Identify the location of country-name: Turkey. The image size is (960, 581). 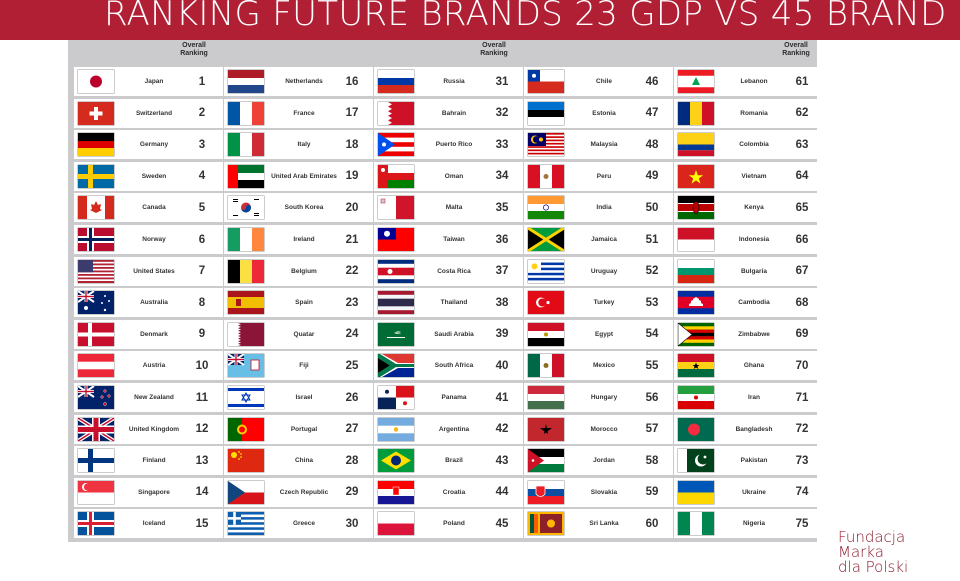
(604, 303).